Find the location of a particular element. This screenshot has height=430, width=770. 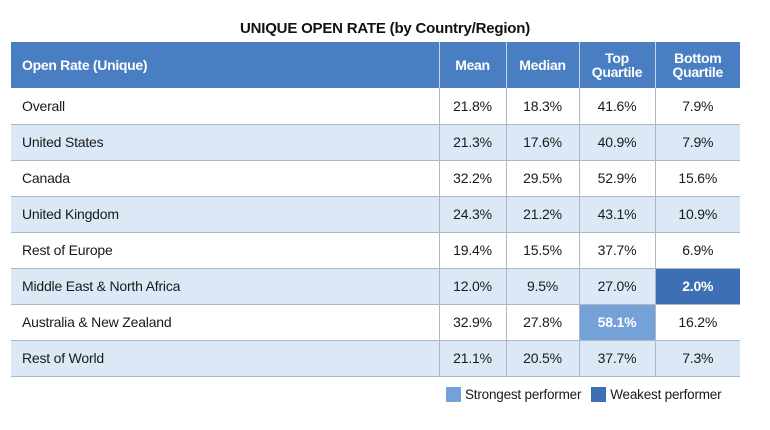

column-header-text: Open Rate (Unique) is located at coordinates (85, 65).